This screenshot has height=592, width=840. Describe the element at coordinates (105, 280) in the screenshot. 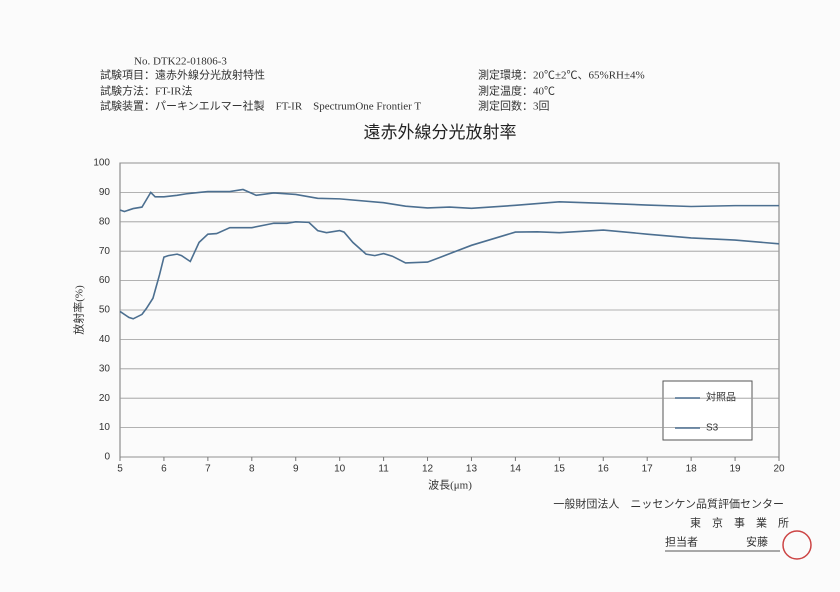

I see `y-tick-label: 60` at that location.